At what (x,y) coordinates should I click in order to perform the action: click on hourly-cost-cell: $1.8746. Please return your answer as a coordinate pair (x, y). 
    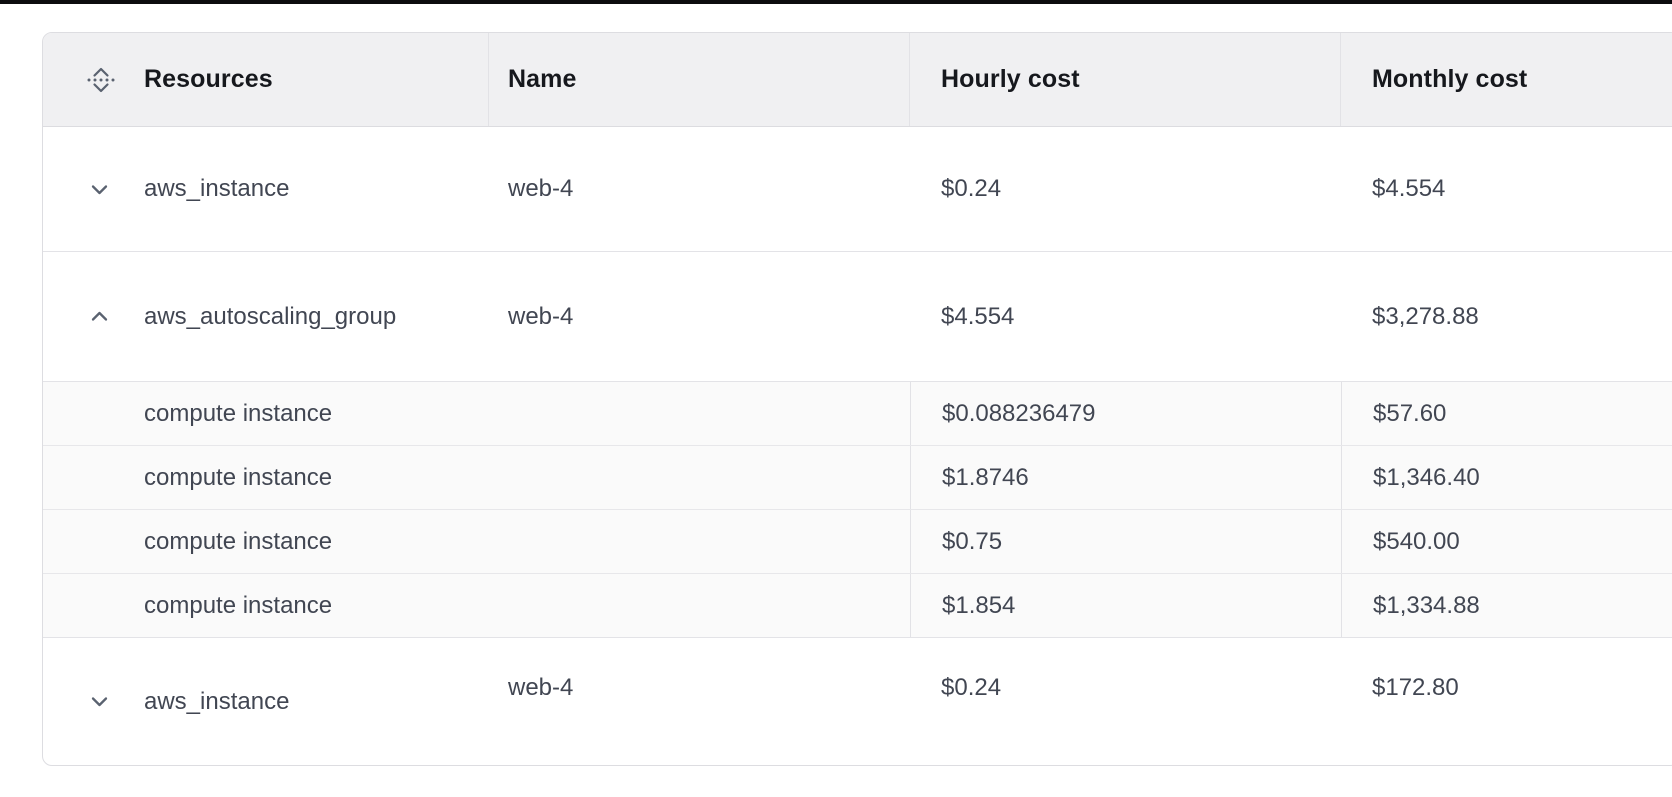
    Looking at the image, I should click on (1125, 477).